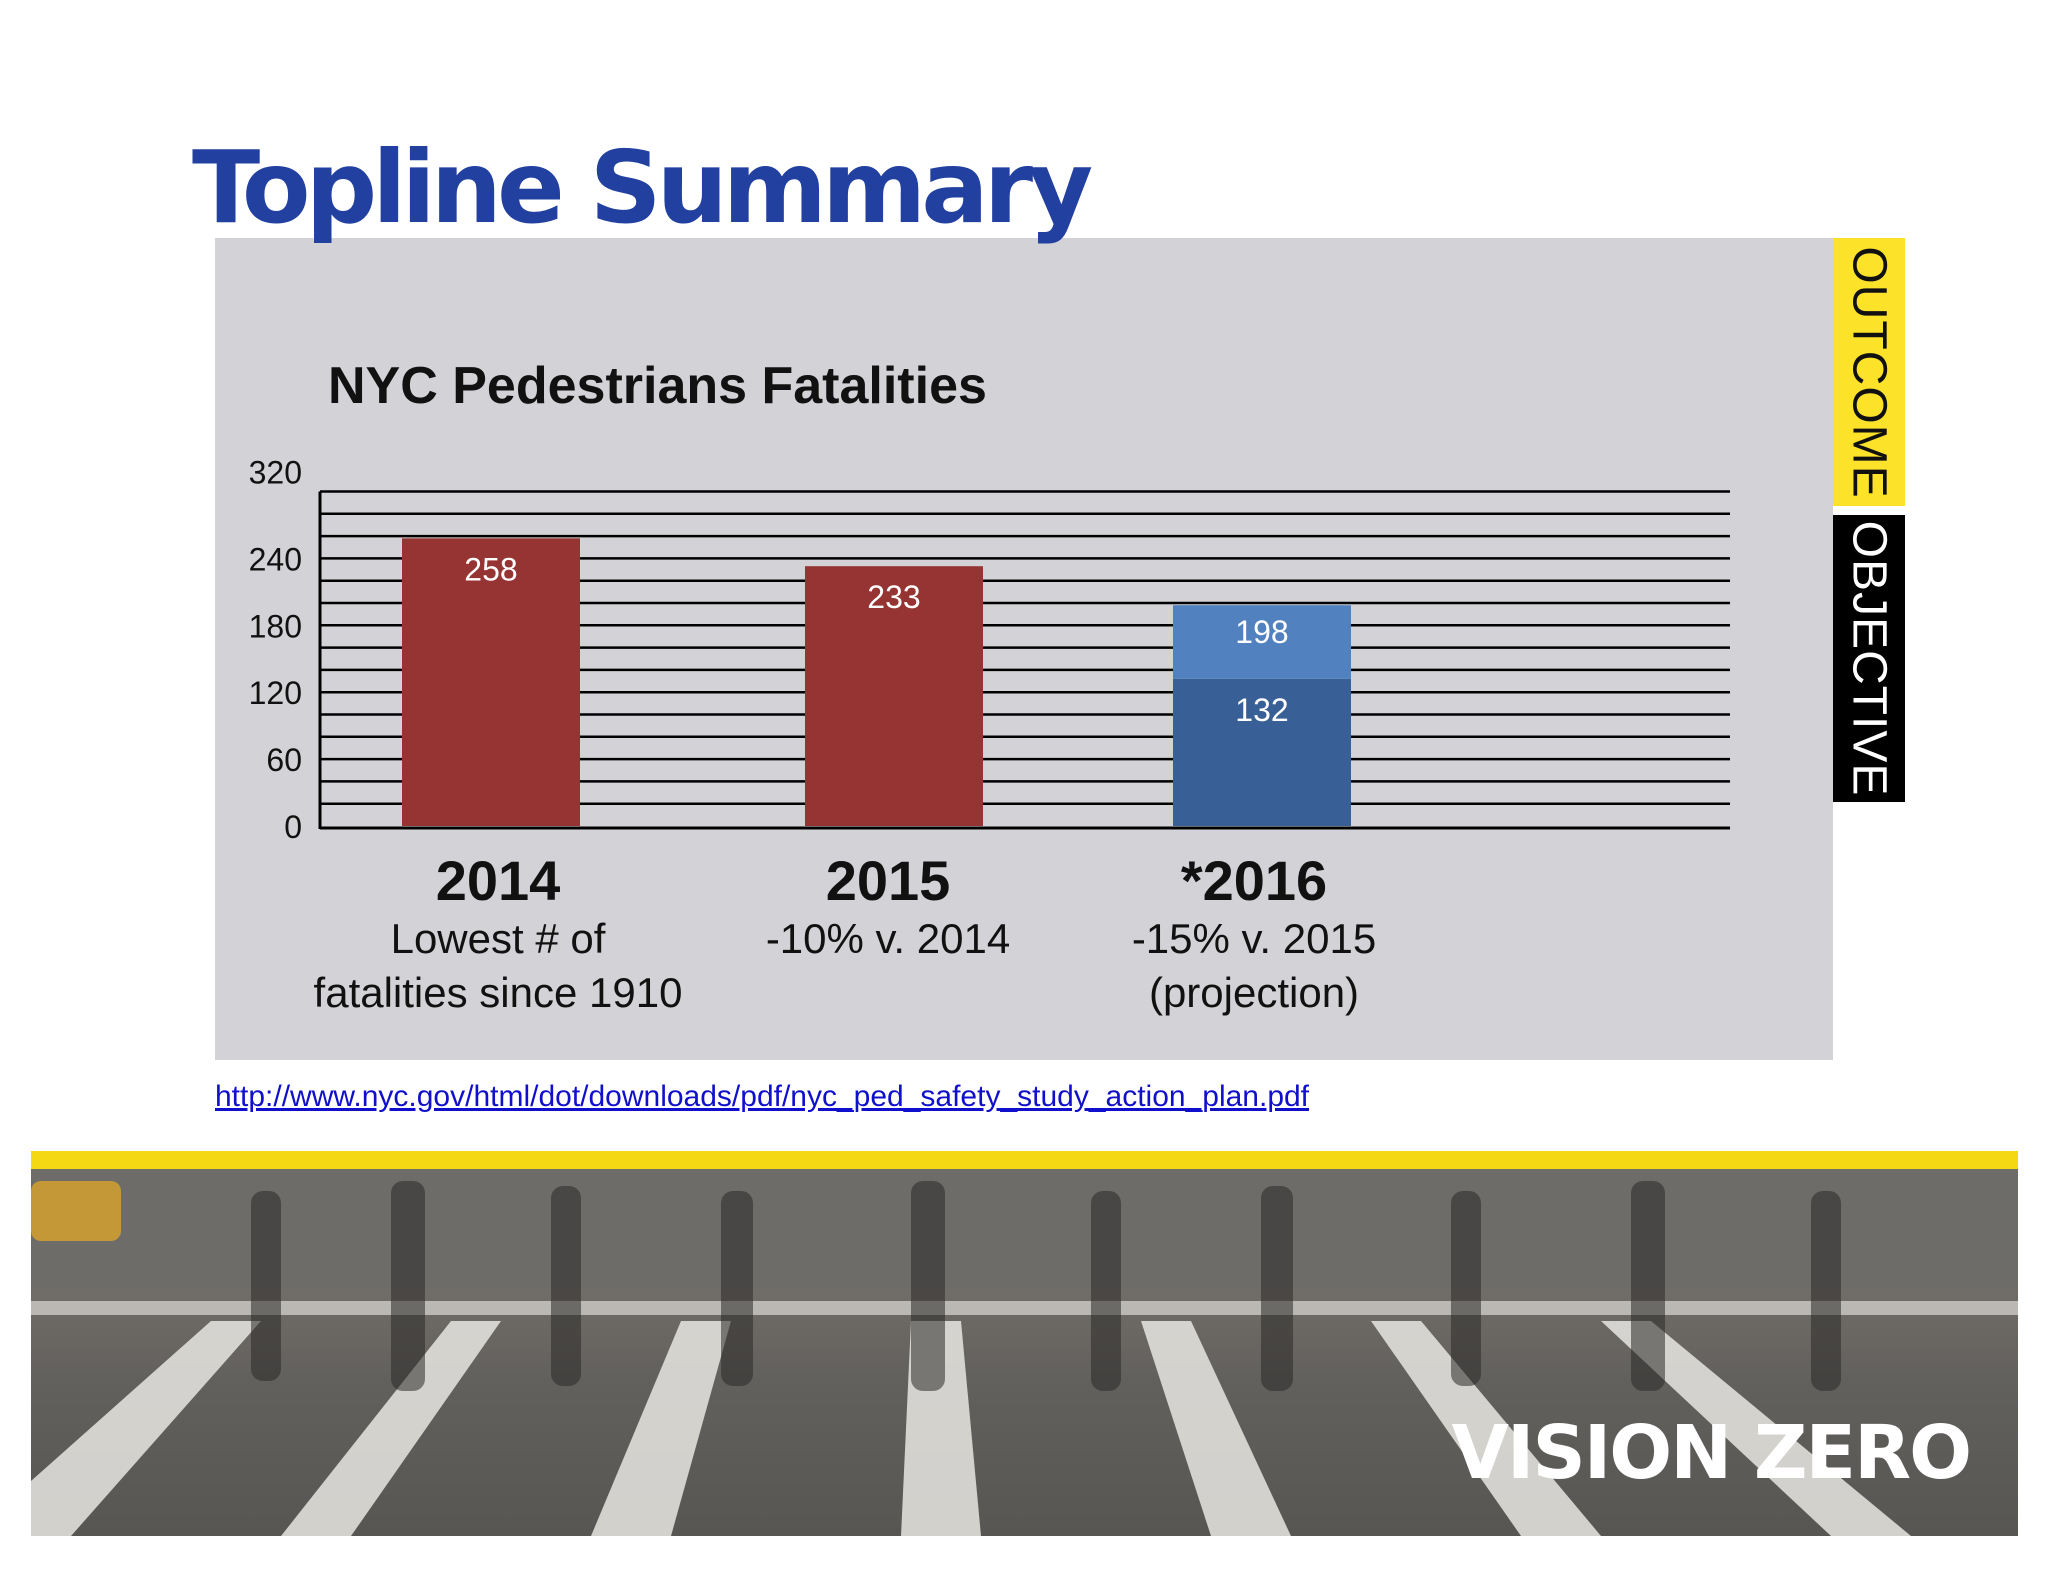 The width and height of the screenshot is (2048, 1582). Describe the element at coordinates (1024, 1160) in the screenshot. I see `banner-stripe` at that location.